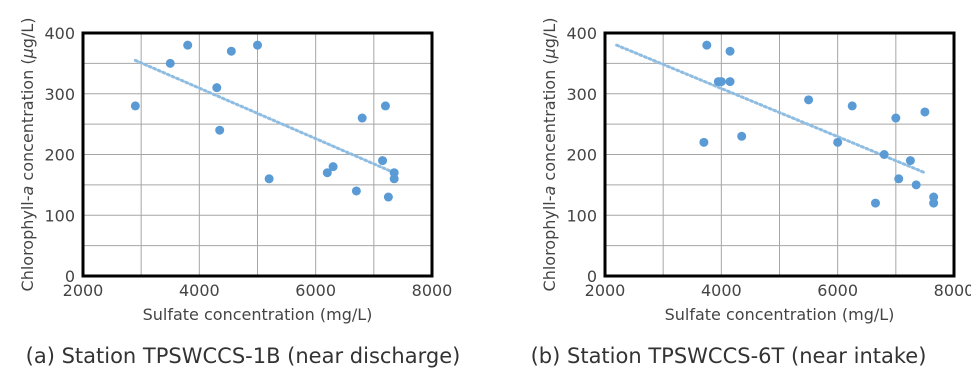  Describe the element at coordinates (728, 356) in the screenshot. I see `caption-b: (b) Station TPSWCCS-6T (near intake)` at that location.